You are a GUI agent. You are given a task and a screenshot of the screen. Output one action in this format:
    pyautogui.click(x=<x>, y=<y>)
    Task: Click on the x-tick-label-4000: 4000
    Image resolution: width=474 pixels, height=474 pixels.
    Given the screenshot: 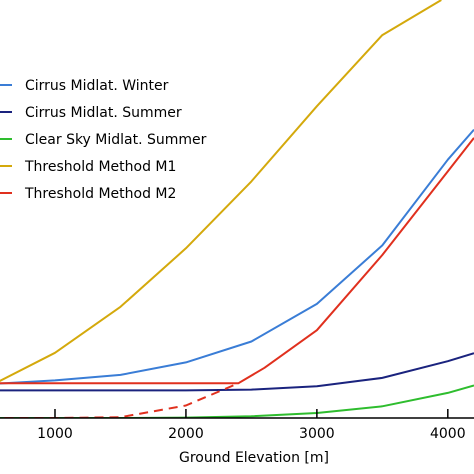 What is the action you would take?
    pyautogui.click(x=448, y=434)
    